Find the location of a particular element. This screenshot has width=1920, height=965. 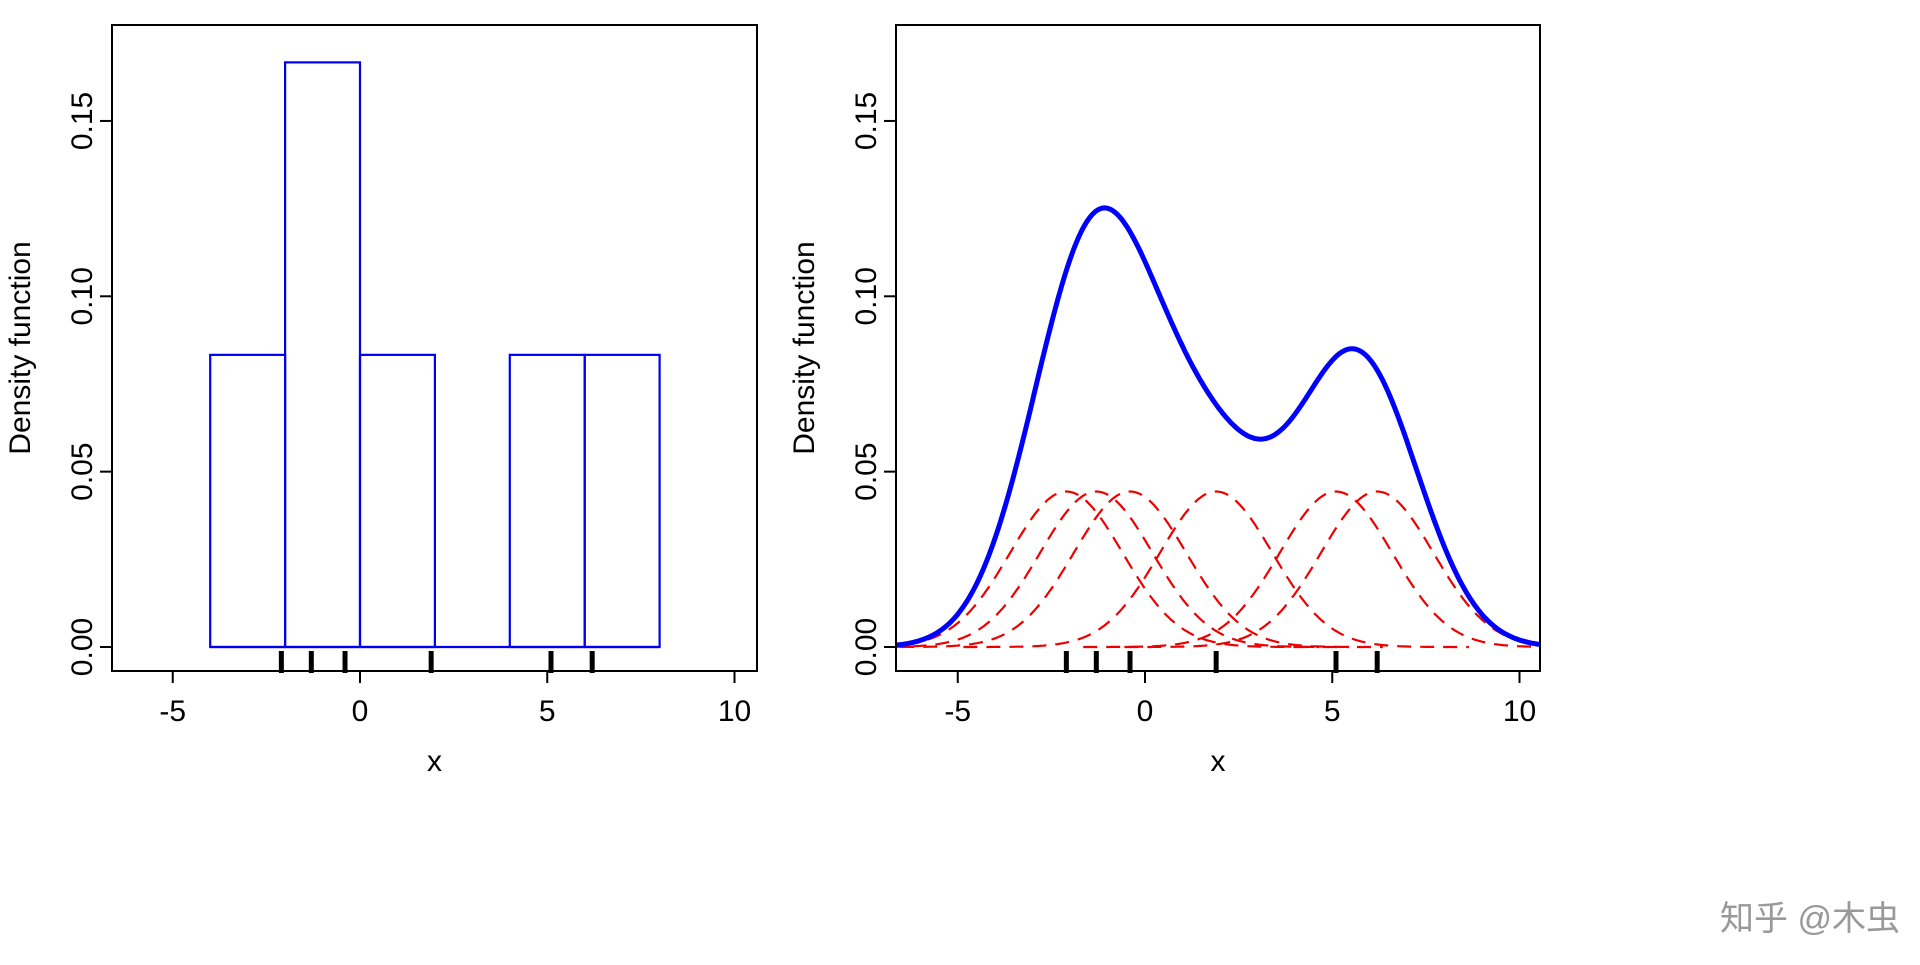

plot-area is located at coordinates (435, 355).